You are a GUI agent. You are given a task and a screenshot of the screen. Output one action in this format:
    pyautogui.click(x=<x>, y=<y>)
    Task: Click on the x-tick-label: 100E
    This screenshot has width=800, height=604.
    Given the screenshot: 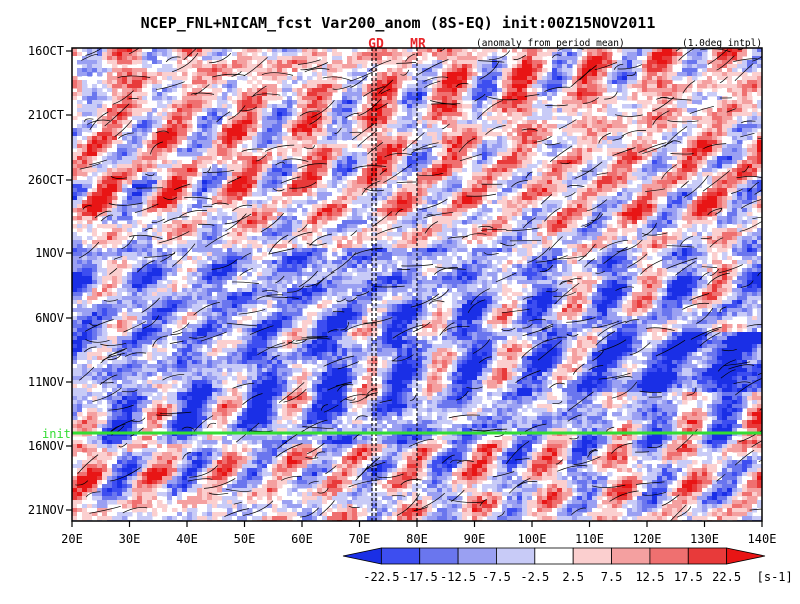 What is the action you would take?
    pyautogui.click(x=532, y=539)
    